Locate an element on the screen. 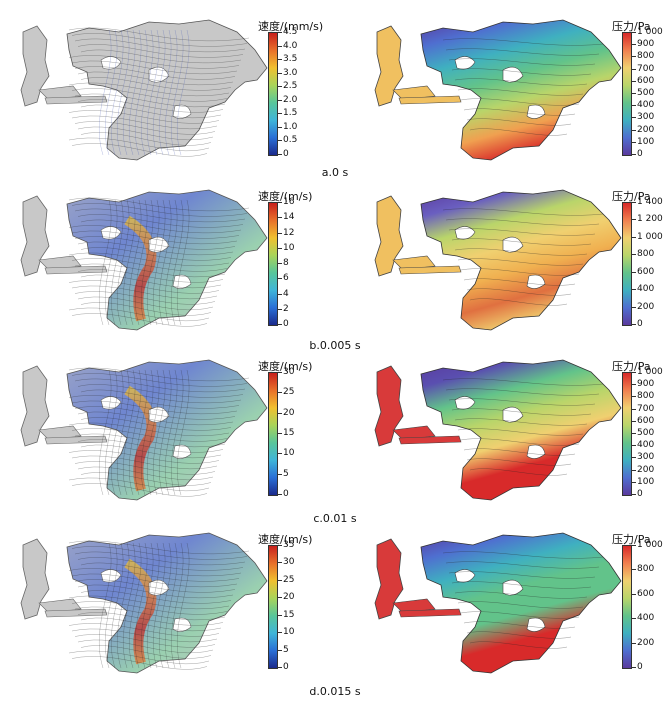  panel-caption: b.0.005 s is located at coordinates (335, 345).